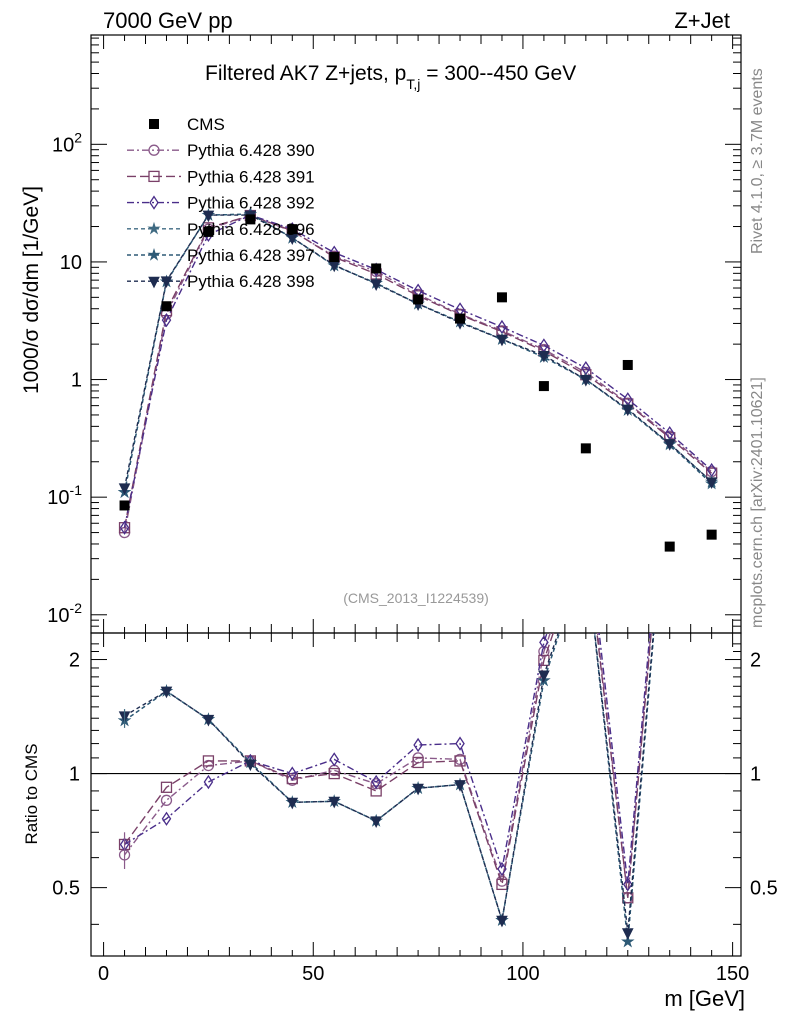 This screenshot has width=786, height=1024. Describe the element at coordinates (755, 661) in the screenshot. I see `ratio-y-tick-label-right: 2` at that location.